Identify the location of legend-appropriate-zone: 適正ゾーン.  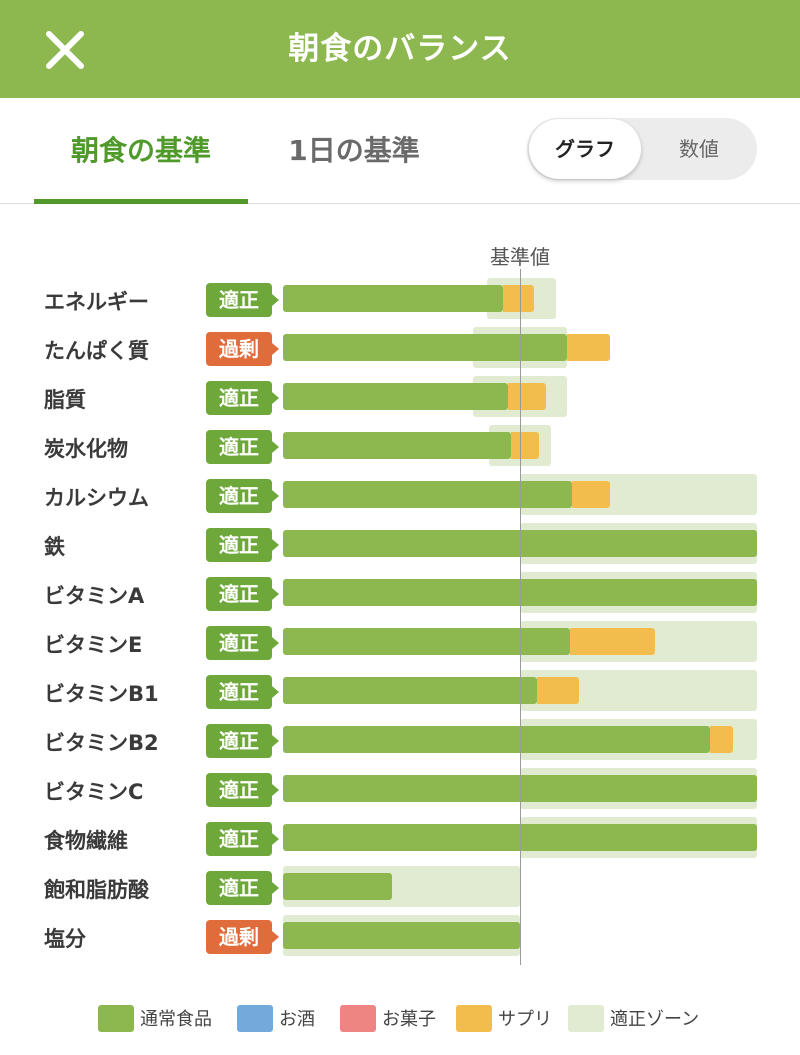
(633, 1018).